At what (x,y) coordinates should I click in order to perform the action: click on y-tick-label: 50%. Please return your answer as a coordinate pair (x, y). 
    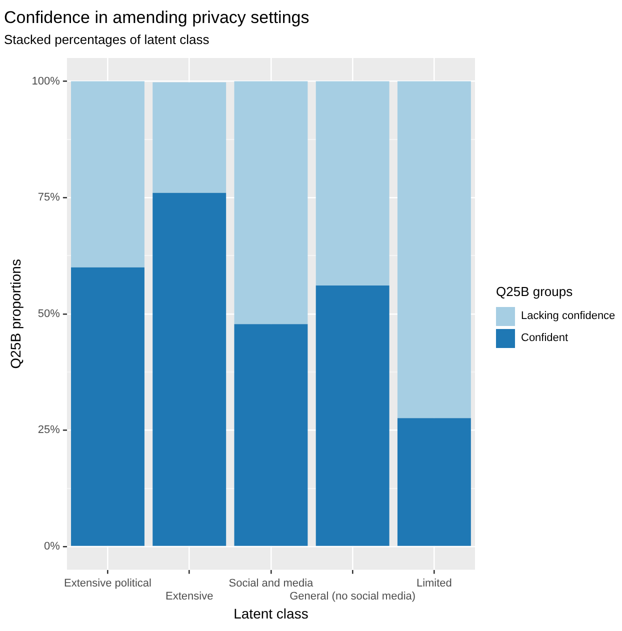
    Looking at the image, I should click on (49, 314).